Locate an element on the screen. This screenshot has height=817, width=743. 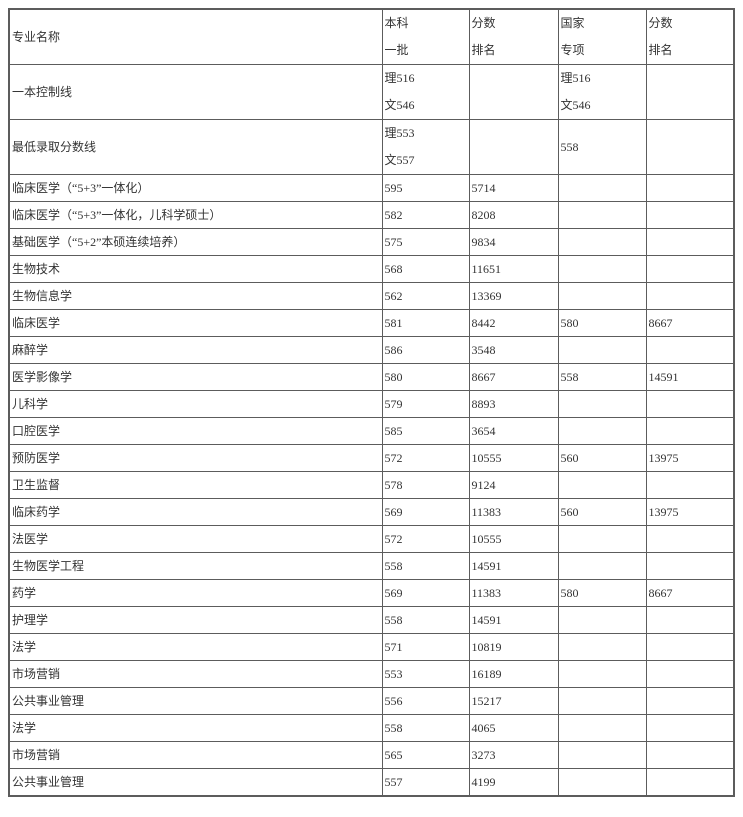
table-row: 公共事业管理 556 15217 is located at coordinates (371, 701).